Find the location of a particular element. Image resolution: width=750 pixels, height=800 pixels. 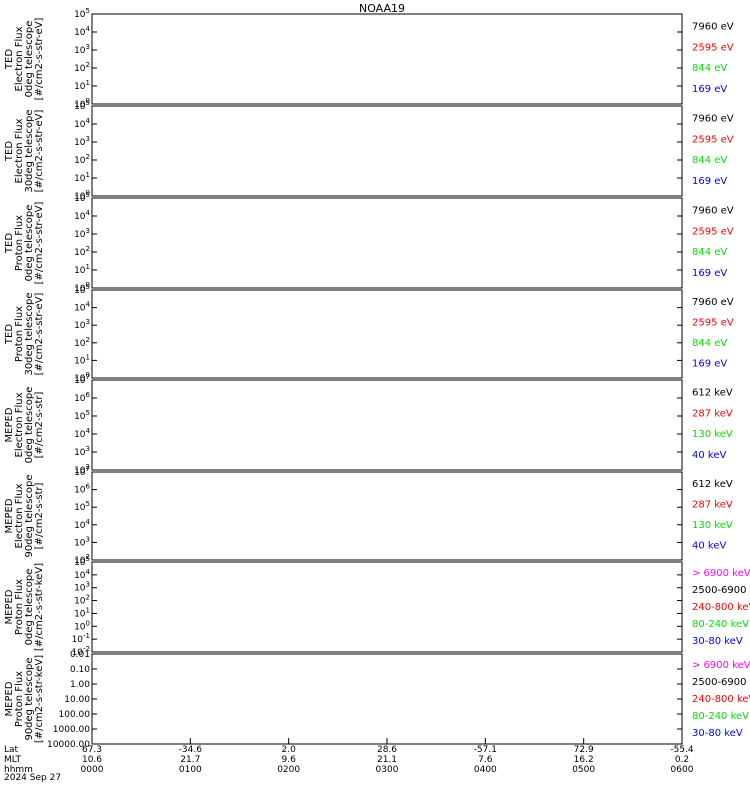

x-tick-label: 72.9 is located at coordinates (584, 750).